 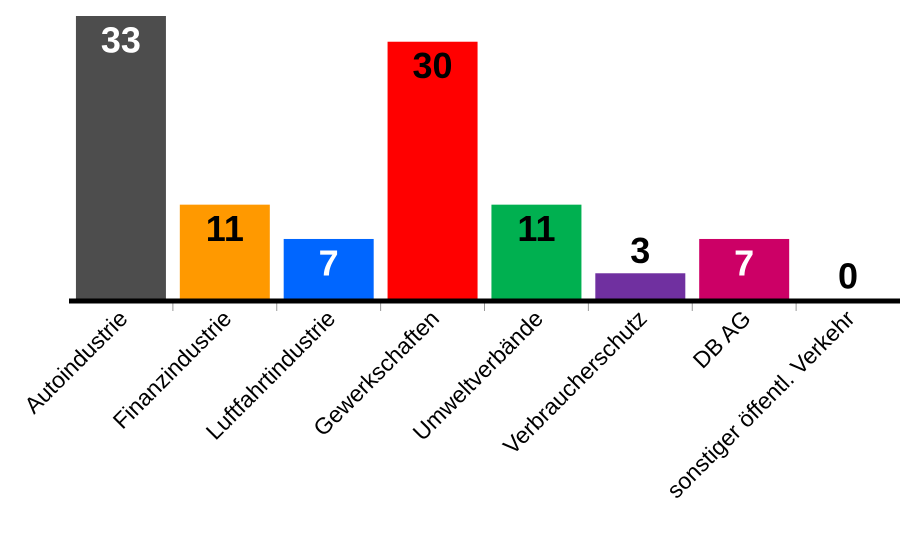 I want to click on x-tick-label: DB AG, so click(x=722, y=339).